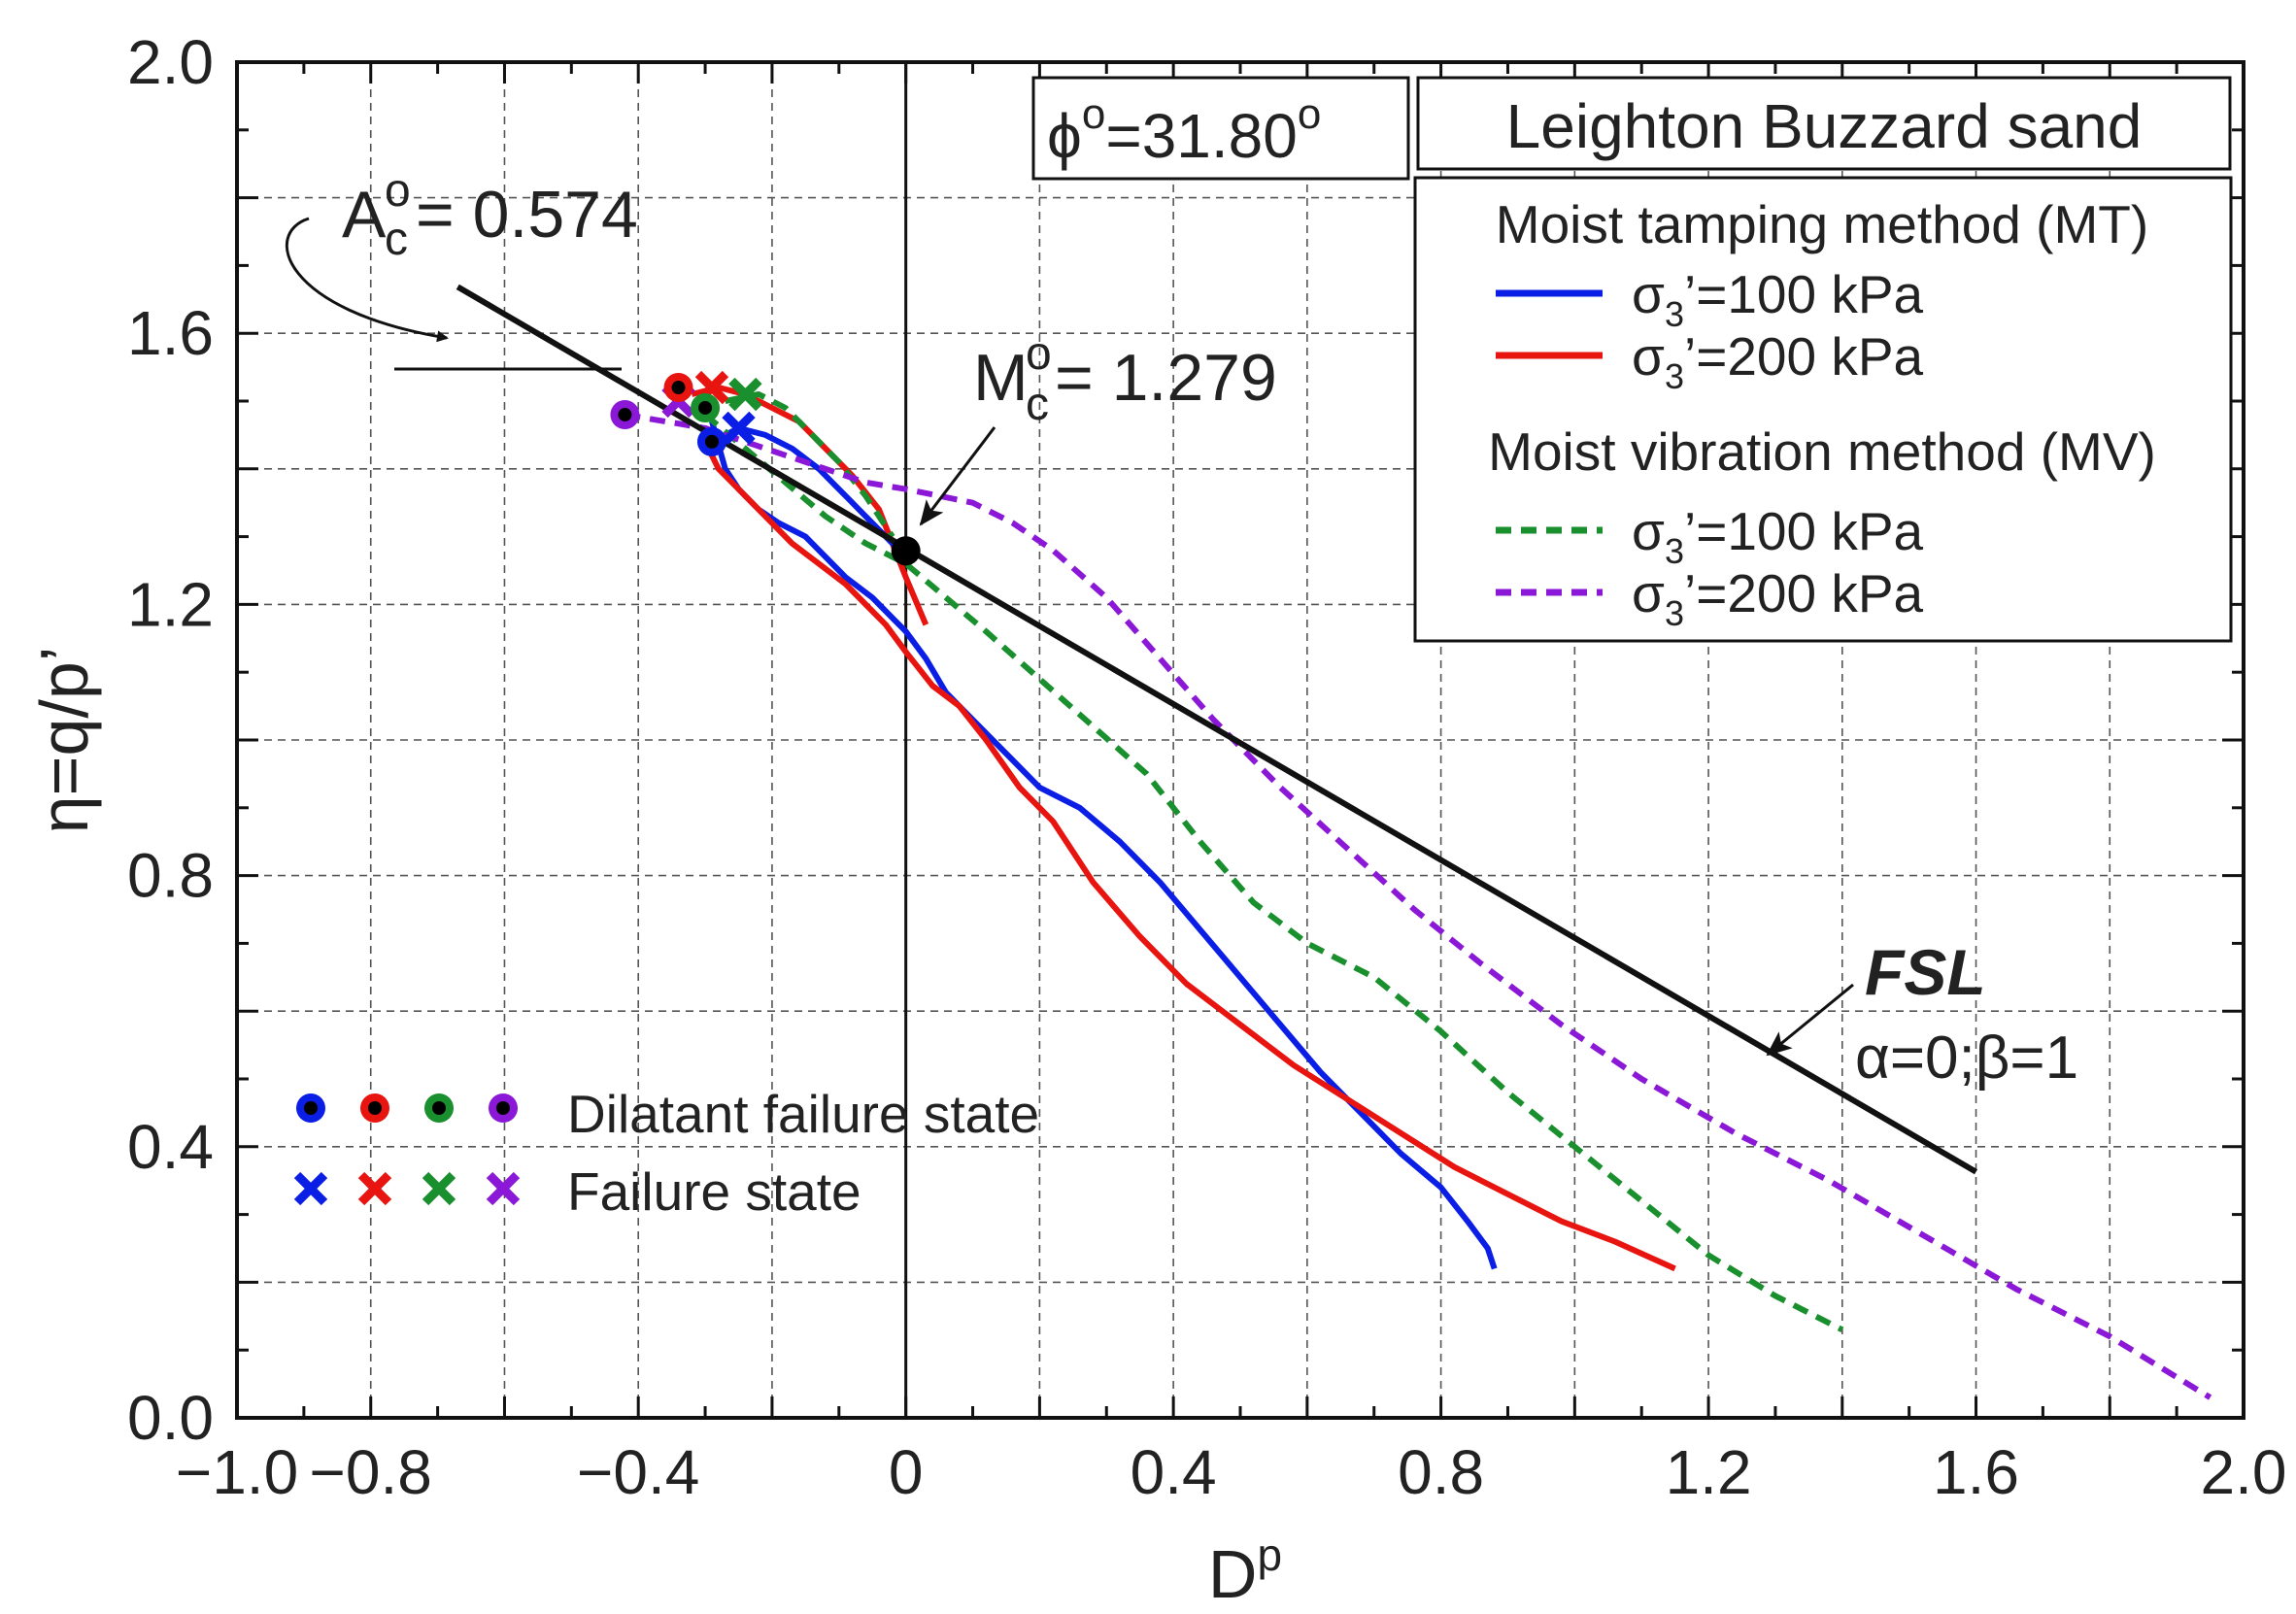  I want to click on x-tick-label: −0.8, so click(371, 1472).